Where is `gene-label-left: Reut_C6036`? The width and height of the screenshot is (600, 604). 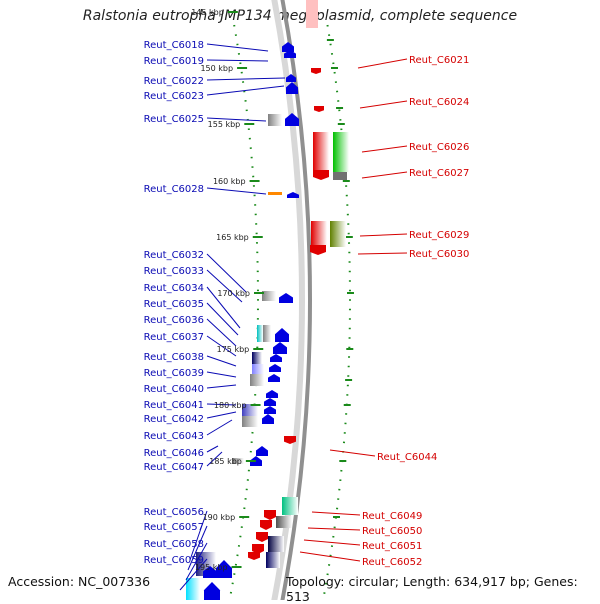 gene-label-left: Reut_C6036 is located at coordinates (174, 320).